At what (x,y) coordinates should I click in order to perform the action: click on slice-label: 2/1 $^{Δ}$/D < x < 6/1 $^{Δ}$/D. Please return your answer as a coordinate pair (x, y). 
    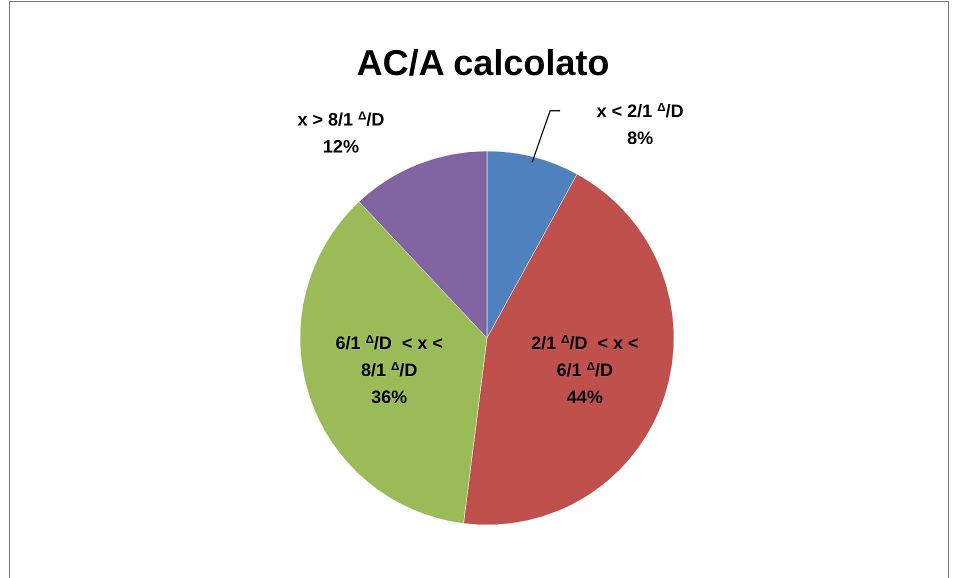
    Looking at the image, I should click on (585, 356).